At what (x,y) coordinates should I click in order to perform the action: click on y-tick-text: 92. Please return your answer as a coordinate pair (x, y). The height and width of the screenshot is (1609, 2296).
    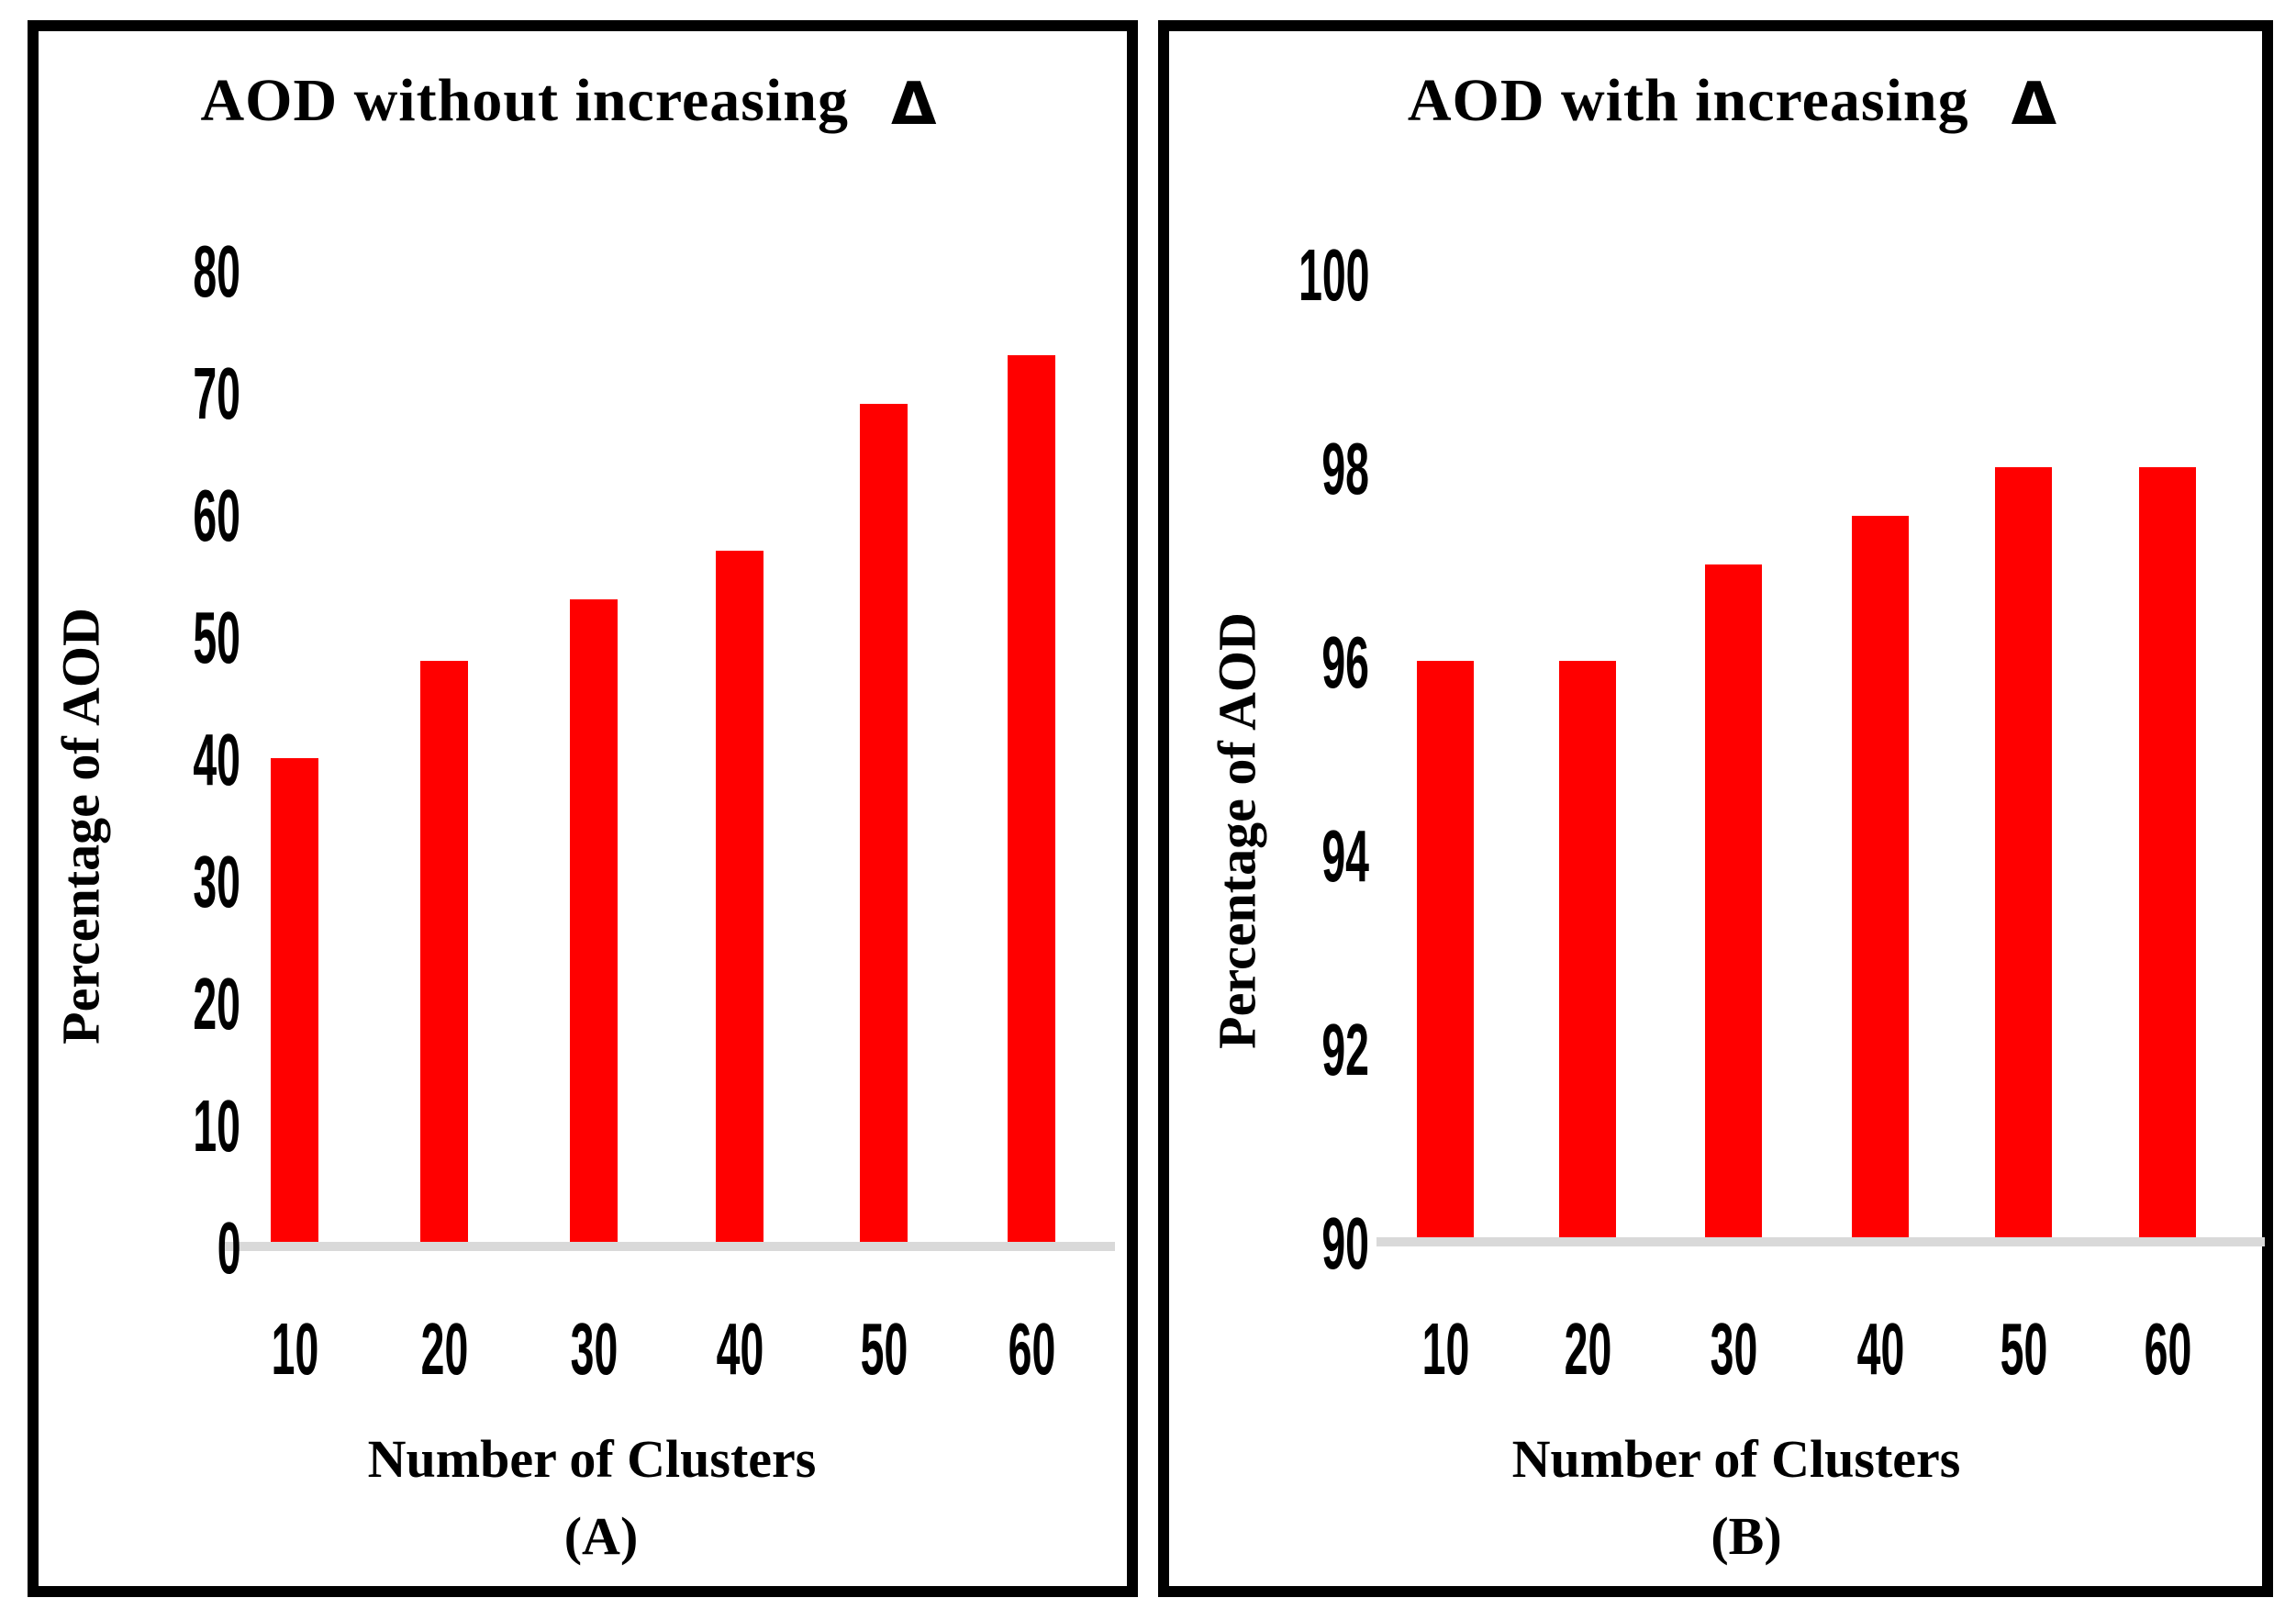
    Looking at the image, I should click on (1345, 1049).